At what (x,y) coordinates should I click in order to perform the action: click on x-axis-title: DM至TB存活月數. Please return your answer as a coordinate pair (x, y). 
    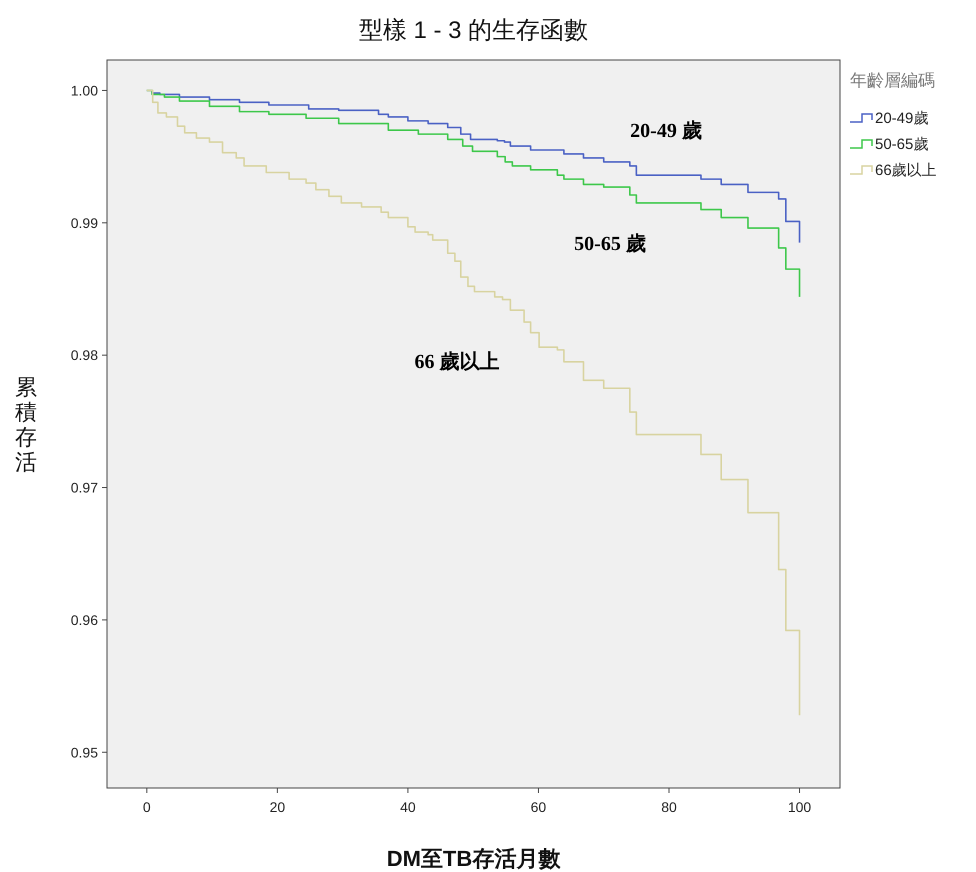
    Looking at the image, I should click on (474, 858).